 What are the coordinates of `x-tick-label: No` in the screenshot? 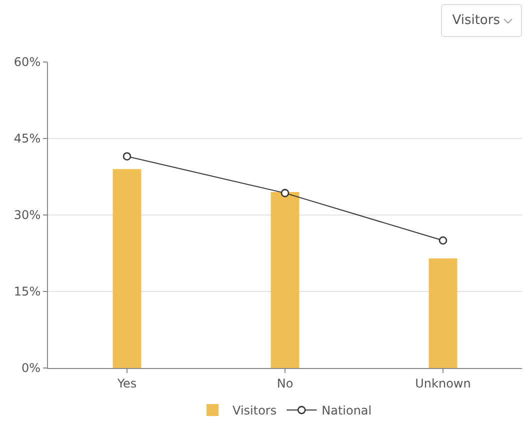 It's located at (285, 383).